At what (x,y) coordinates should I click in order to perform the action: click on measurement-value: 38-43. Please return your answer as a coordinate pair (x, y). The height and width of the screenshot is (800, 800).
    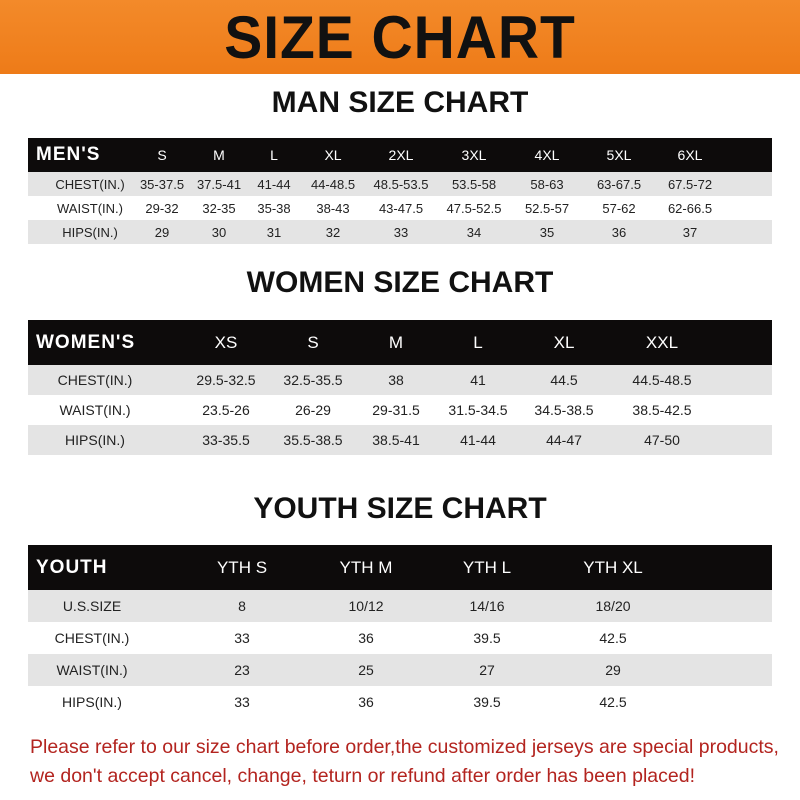
    Looking at the image, I should click on (333, 208).